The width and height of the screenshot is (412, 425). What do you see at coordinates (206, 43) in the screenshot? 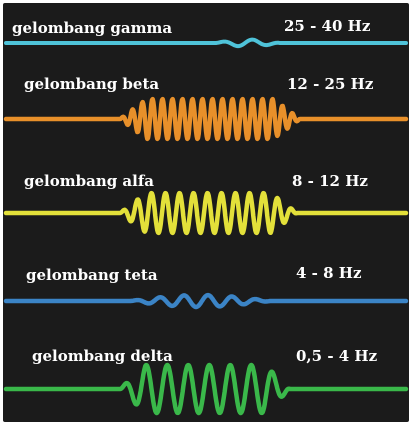
I see `gamma-wave` at bounding box center [206, 43].